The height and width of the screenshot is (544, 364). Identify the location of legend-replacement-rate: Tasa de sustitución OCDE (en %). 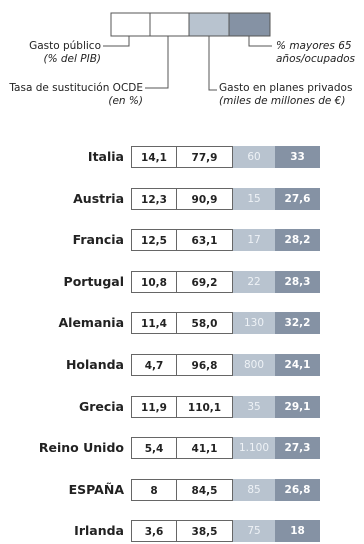
(76, 95).